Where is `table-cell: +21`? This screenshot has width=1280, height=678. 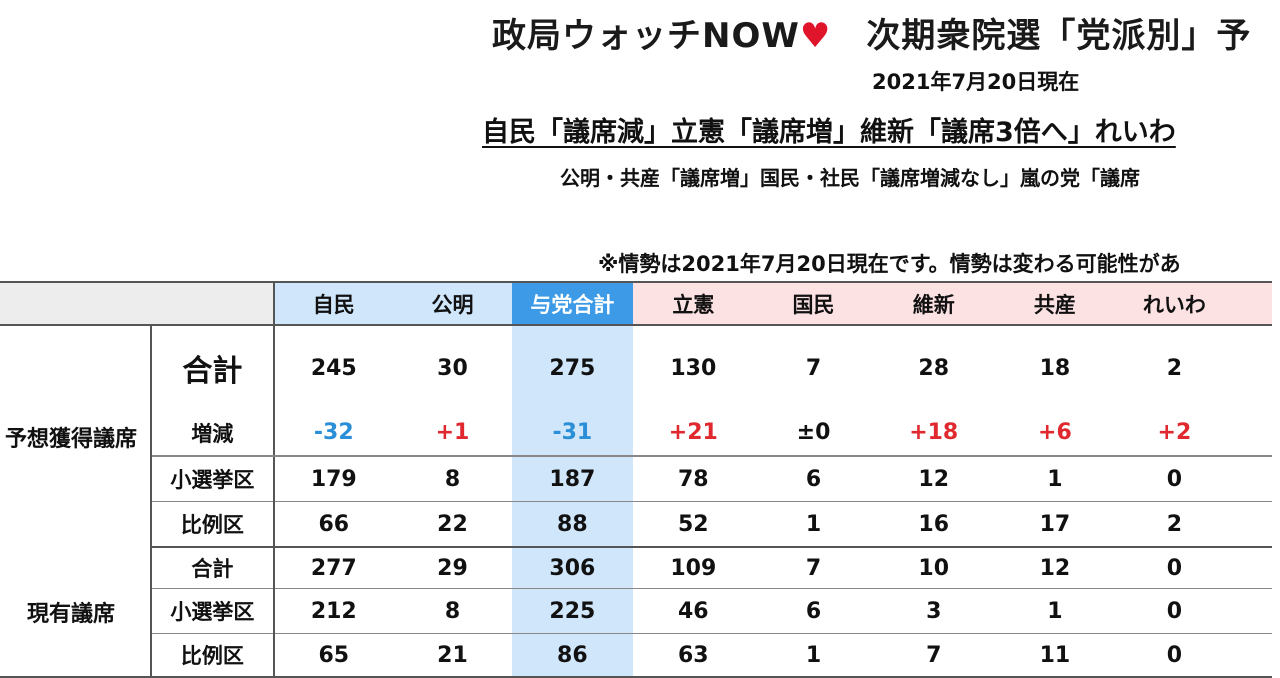
table-cell: +21 is located at coordinates (693, 433).